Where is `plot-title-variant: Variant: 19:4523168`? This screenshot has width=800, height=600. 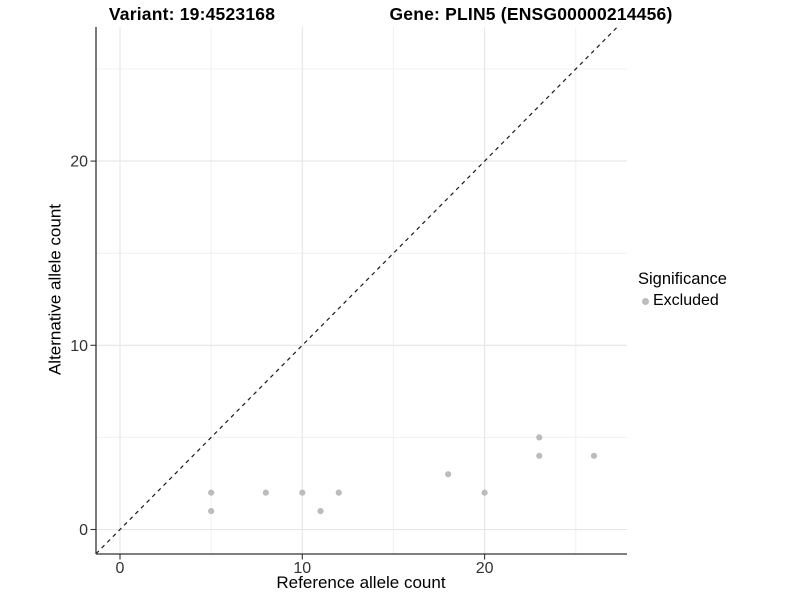 plot-title-variant: Variant: 19:4523168 is located at coordinates (192, 14).